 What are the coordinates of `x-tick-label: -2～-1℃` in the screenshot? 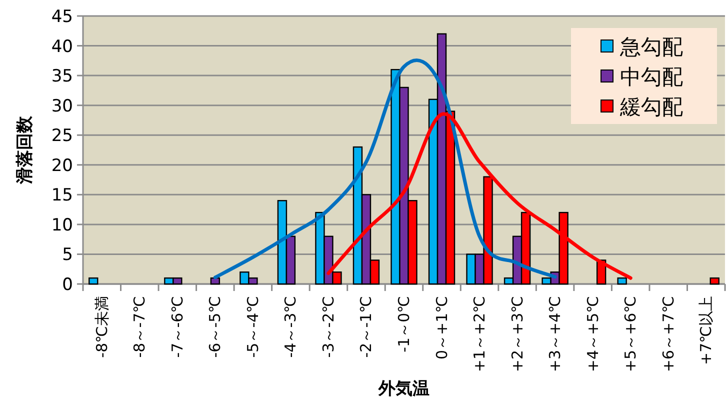 It's located at (366, 327).